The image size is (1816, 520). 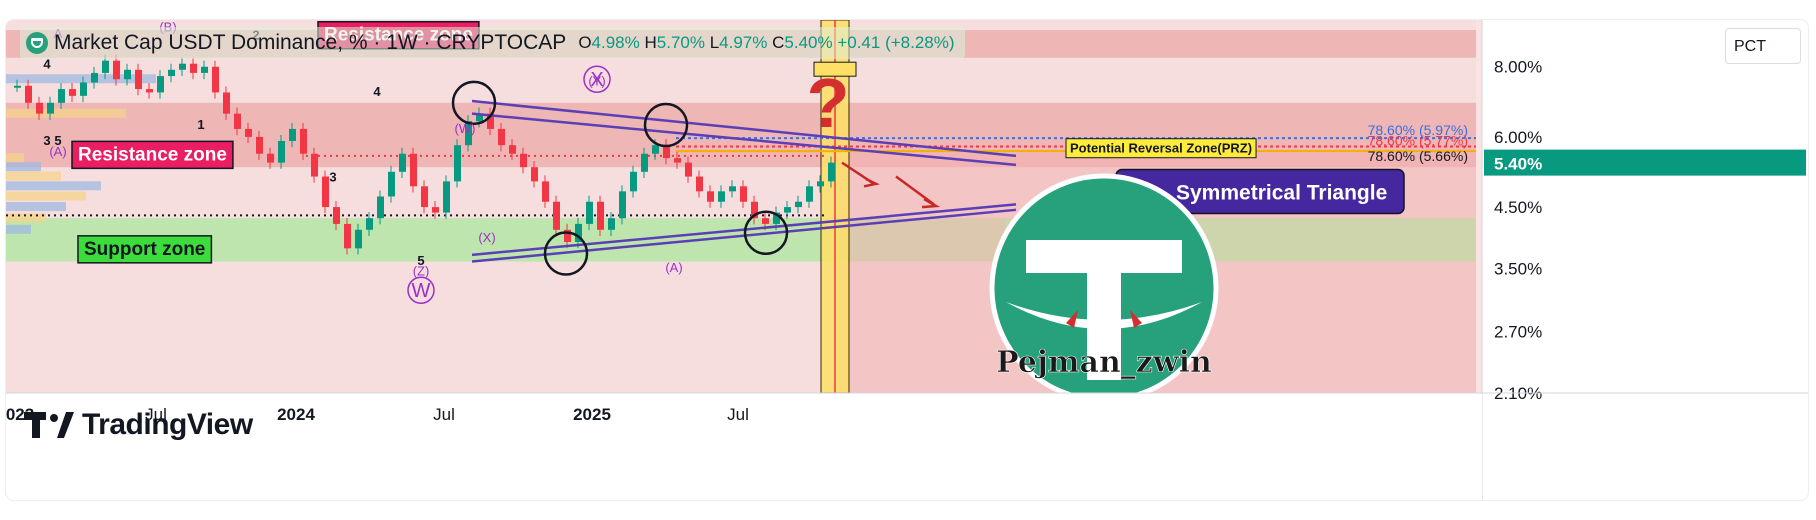 I want to click on fib-label-1: 78.60% (5.77%), so click(x=1418, y=140).